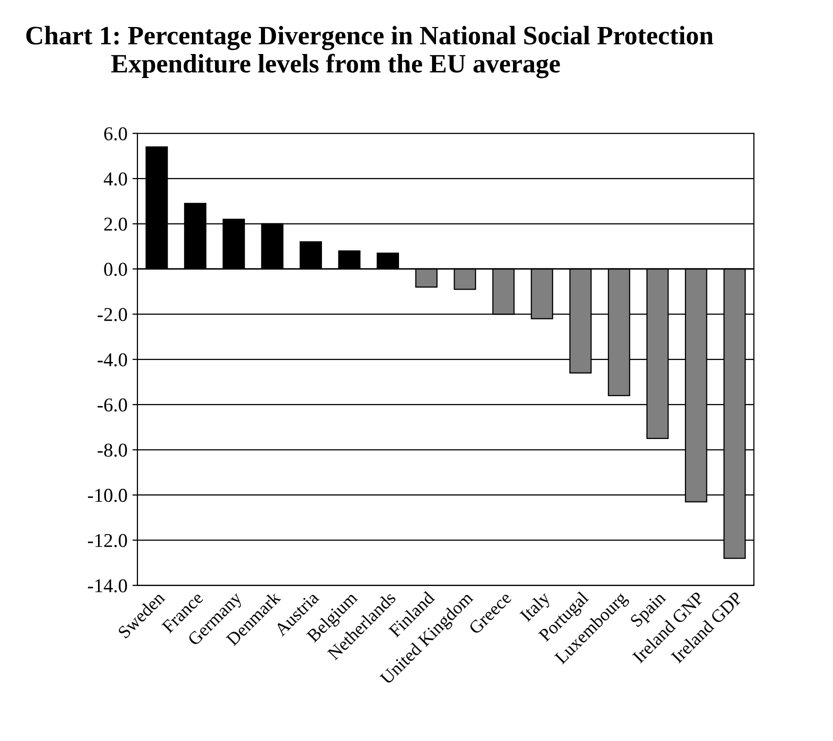 This screenshot has height=741, width=833. Describe the element at coordinates (107, 495) in the screenshot. I see `y-tick-label: -10.0` at that location.